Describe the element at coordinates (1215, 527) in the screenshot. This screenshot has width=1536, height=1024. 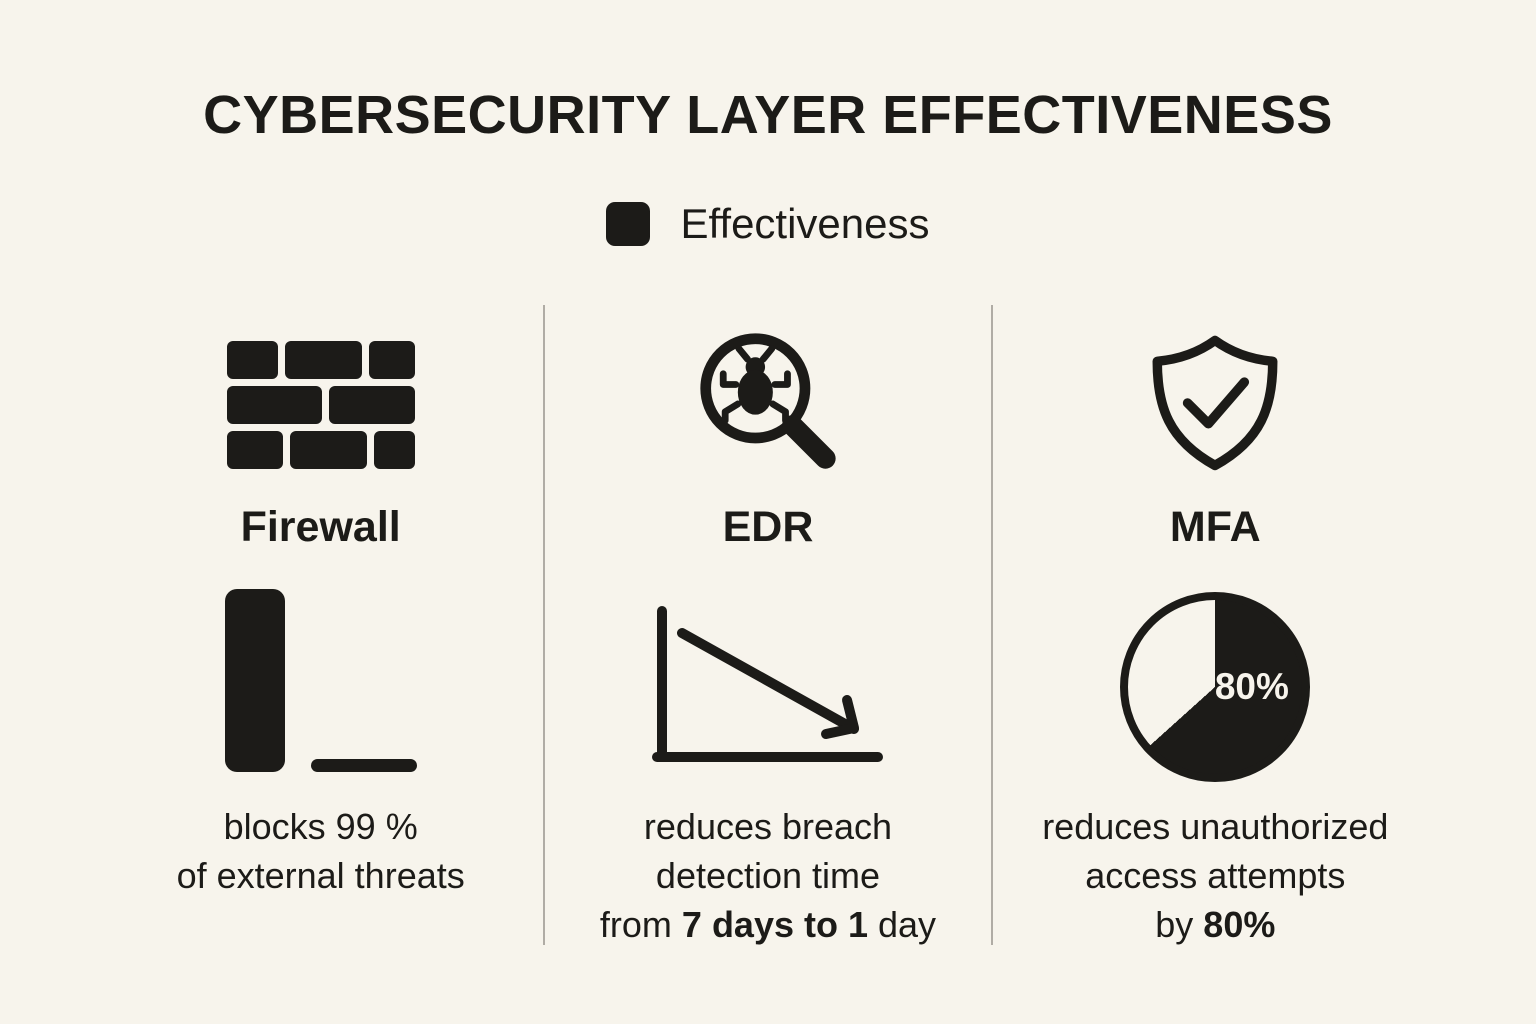
I see `column-label-mfa: MFA` at that location.